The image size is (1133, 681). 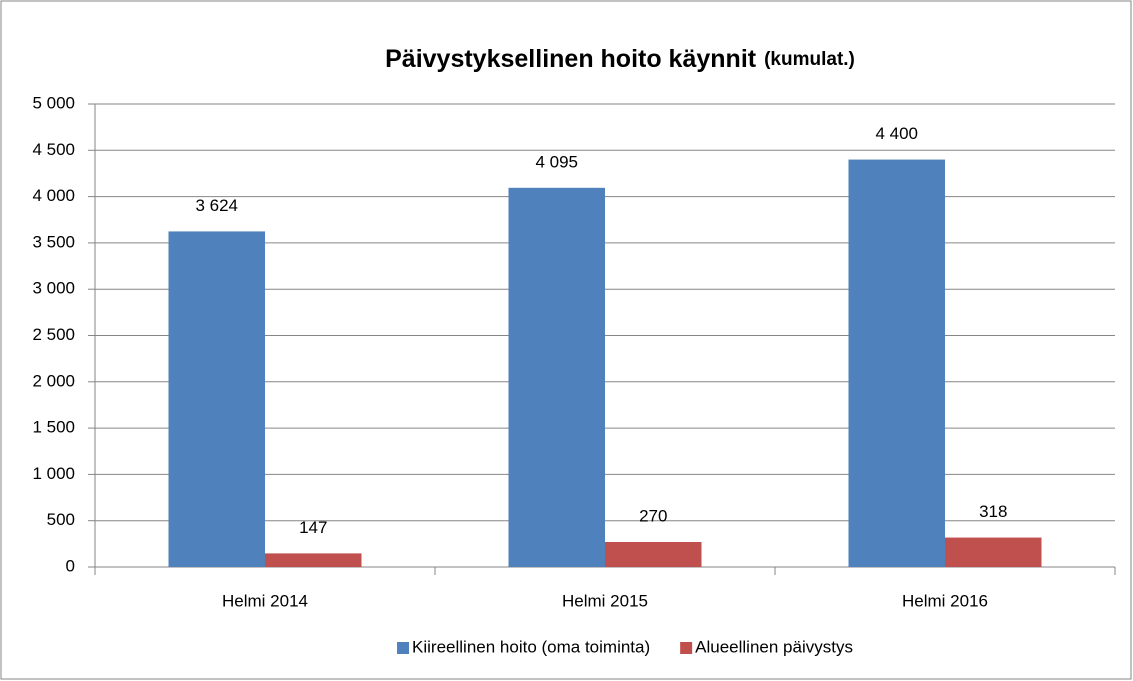 What do you see at coordinates (53, 149) in the screenshot?
I see `y-tick-label: 4 500` at bounding box center [53, 149].